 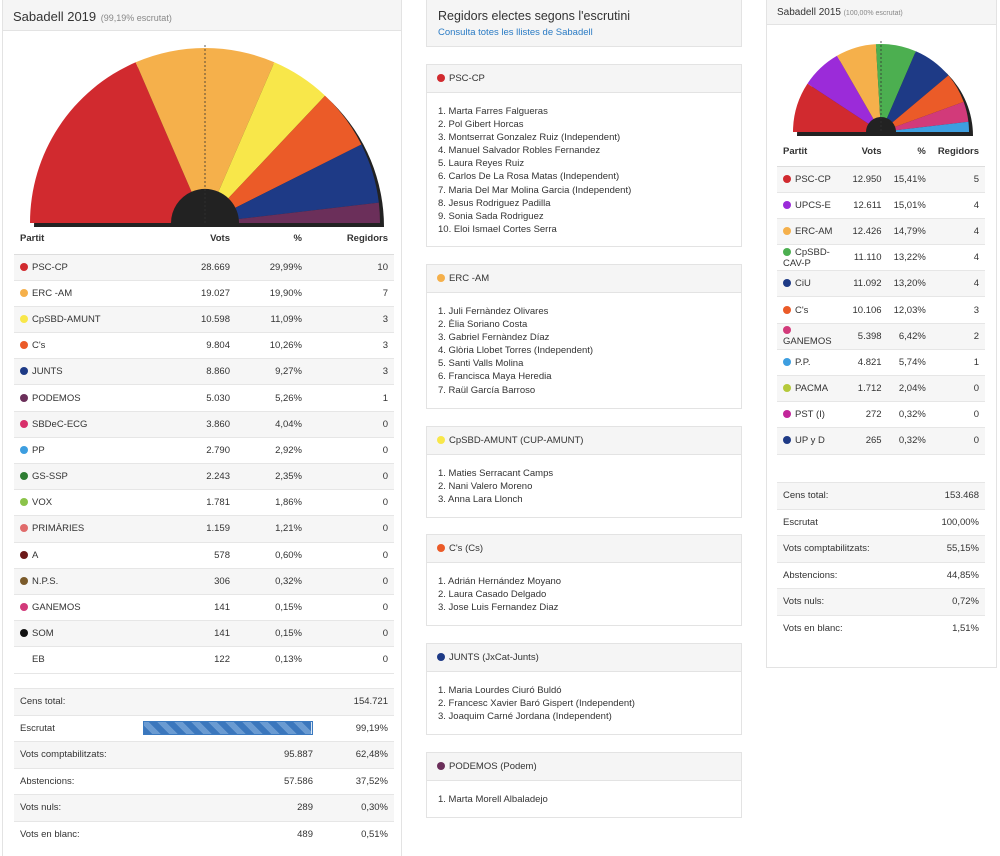 I want to click on party-row: GANEMOS 5.398 6,42% 2, so click(x=881, y=336).